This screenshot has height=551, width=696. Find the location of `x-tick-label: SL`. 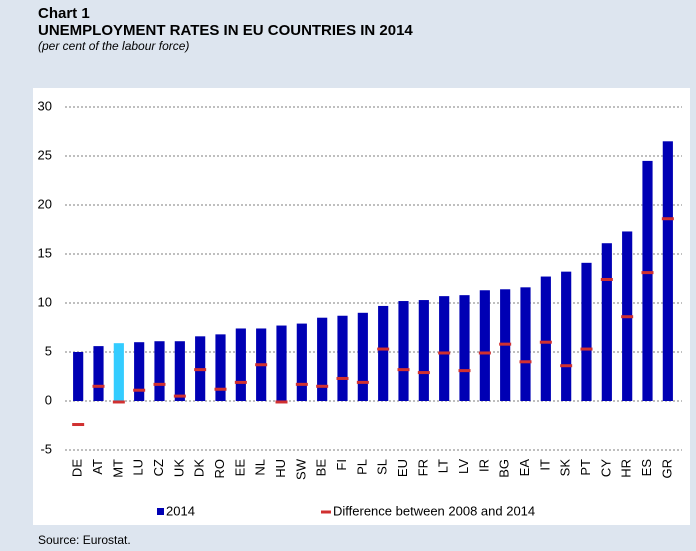

x-tick-label: SL is located at coordinates (382, 467).